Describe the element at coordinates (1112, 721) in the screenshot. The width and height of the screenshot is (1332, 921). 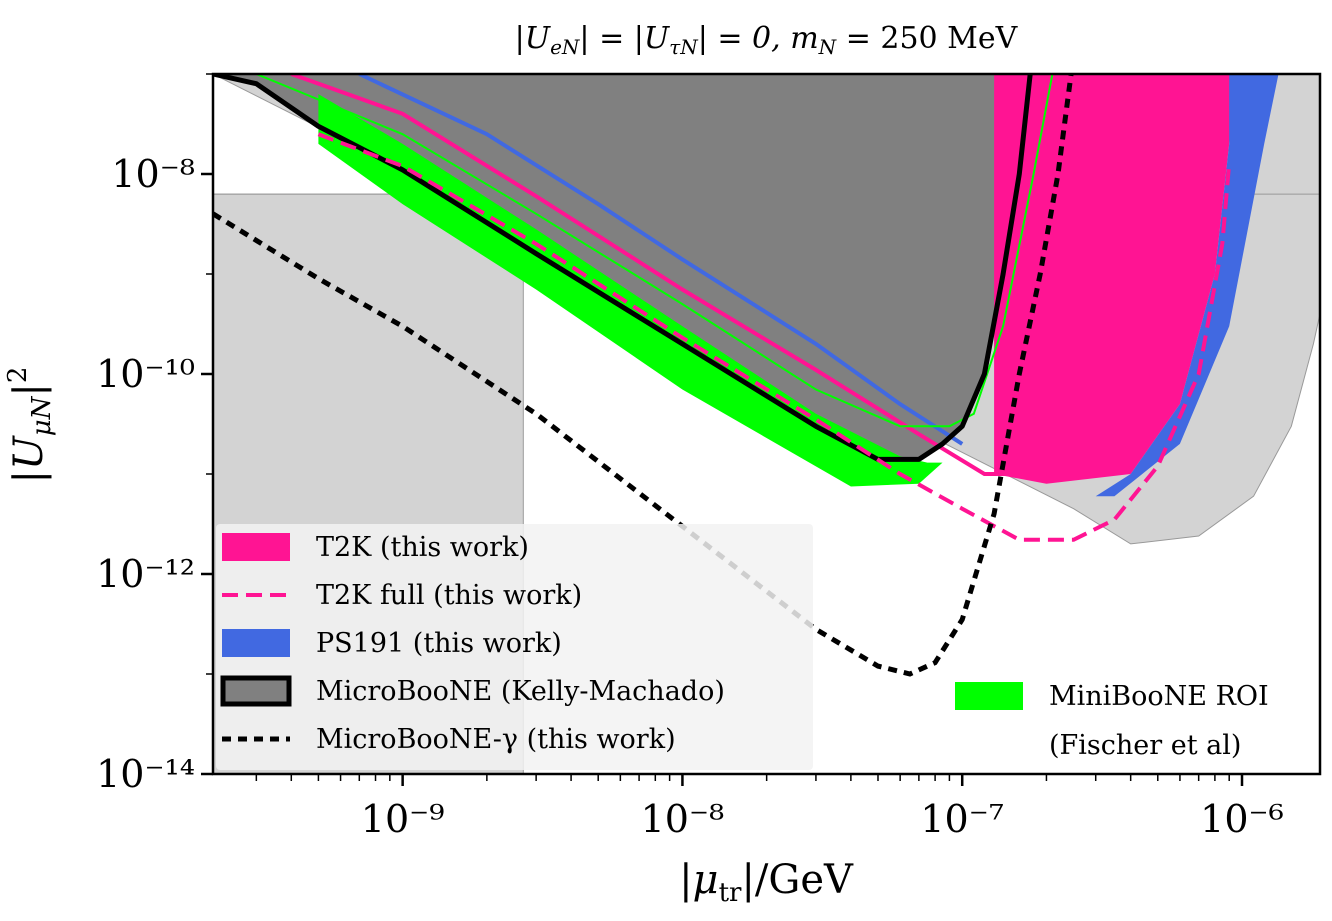
I see `legend-miniboone: MiniBooNE ROI (Fischer et al)` at that location.